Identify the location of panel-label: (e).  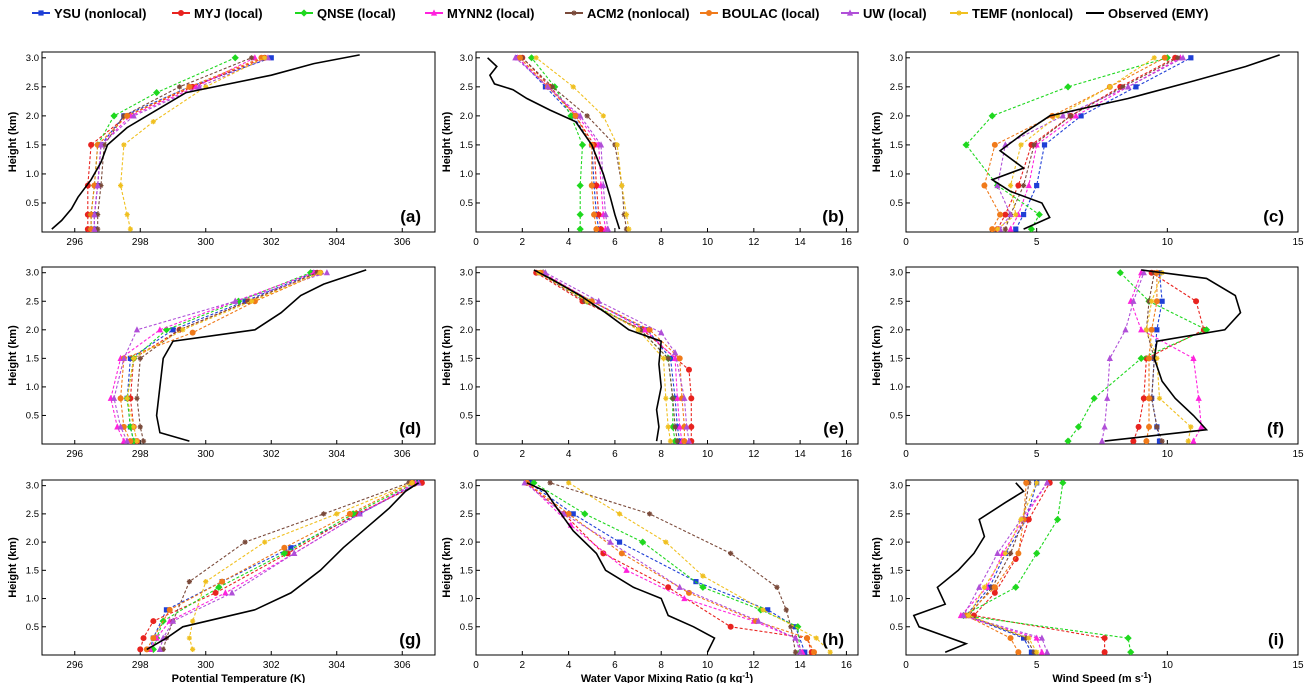
(833, 428).